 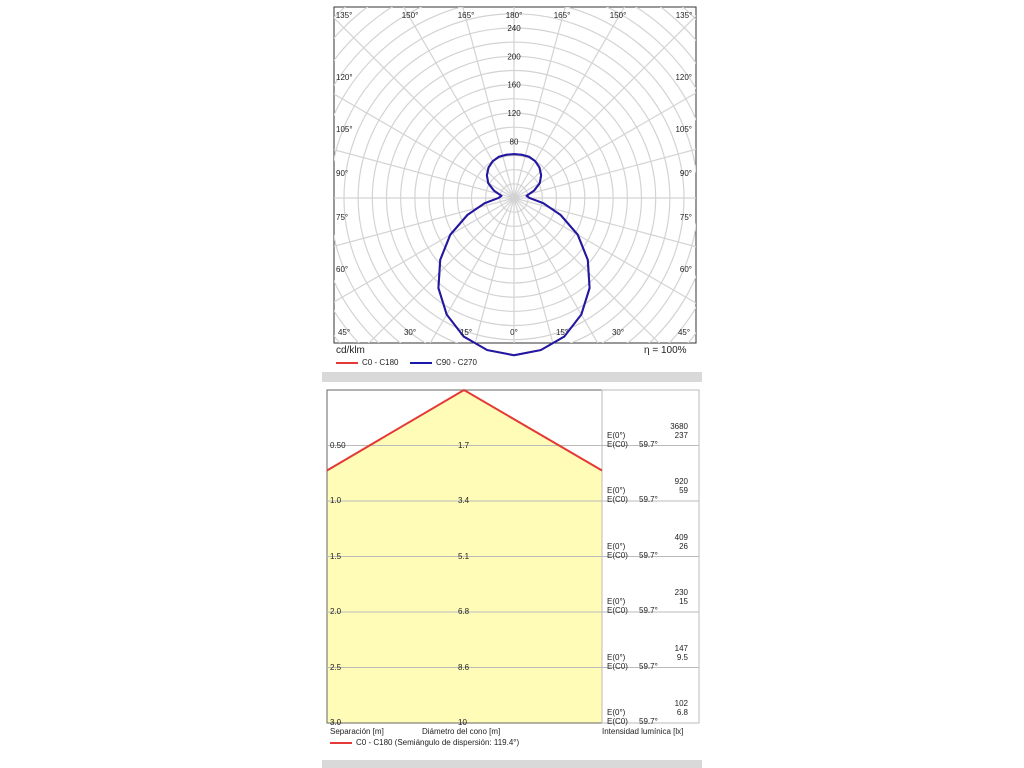 I want to click on separator-band, so click(x=512, y=377).